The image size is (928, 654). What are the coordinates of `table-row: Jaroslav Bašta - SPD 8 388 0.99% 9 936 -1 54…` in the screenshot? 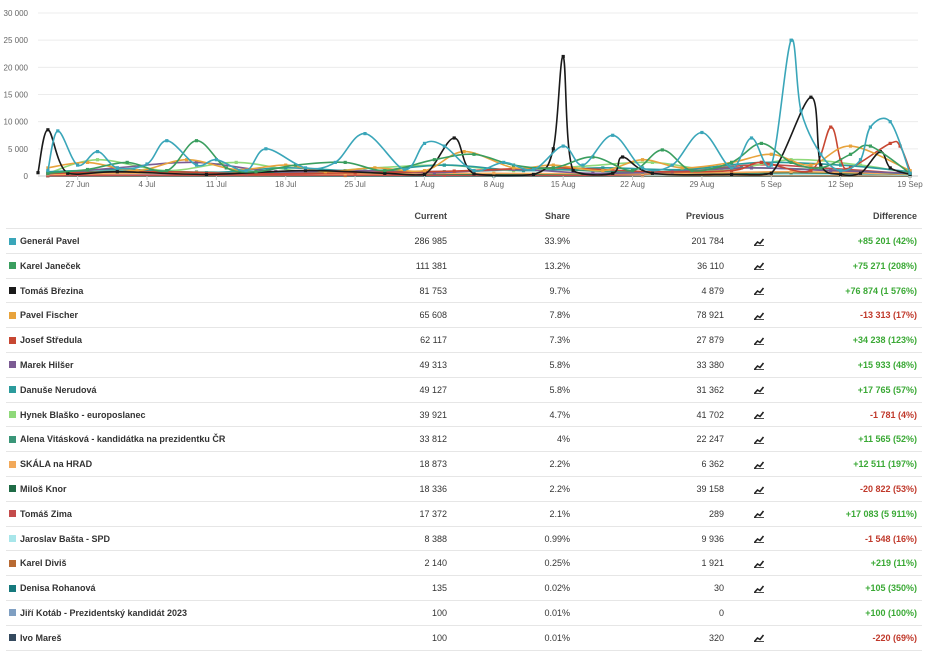 It's located at (464, 539).